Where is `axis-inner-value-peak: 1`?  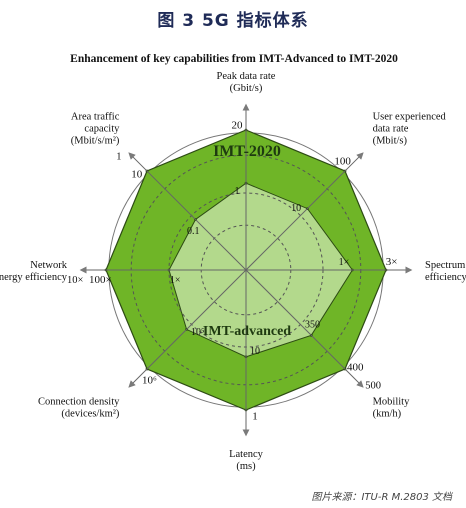
axis-inner-value-peak: 1 is located at coordinates (237, 191).